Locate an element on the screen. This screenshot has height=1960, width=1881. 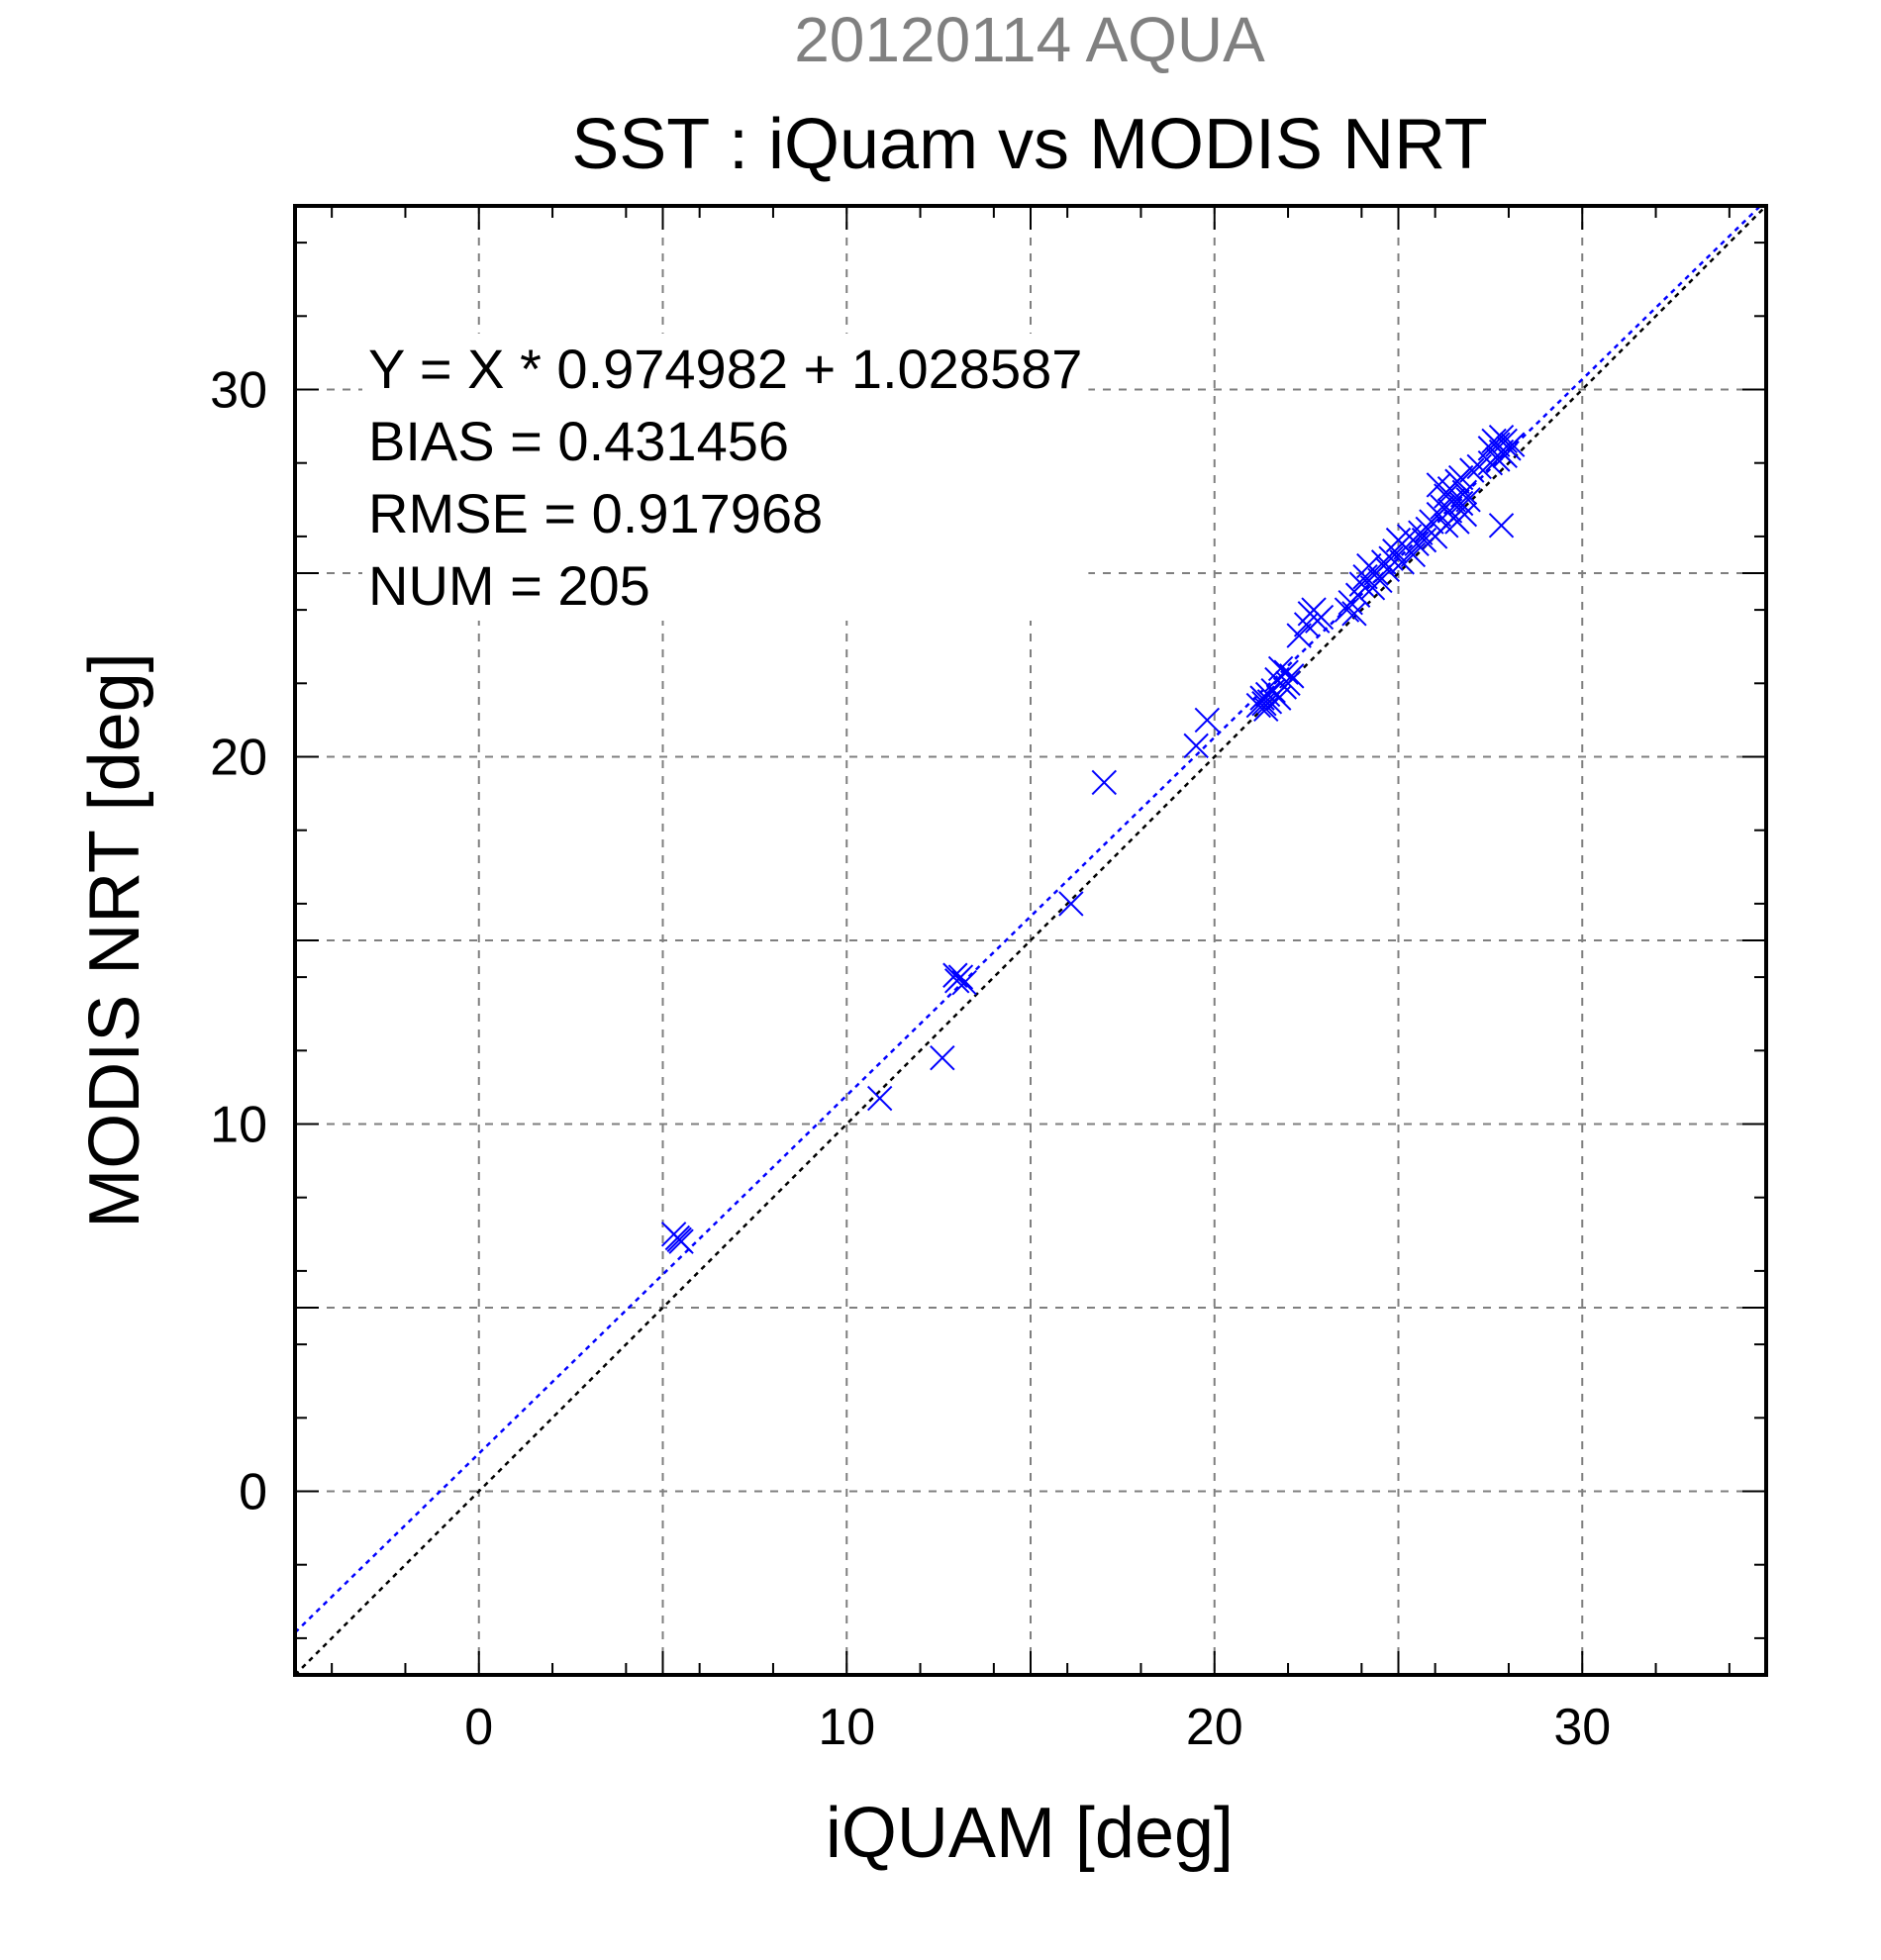
y-tick-label: 0 is located at coordinates (253, 1492).